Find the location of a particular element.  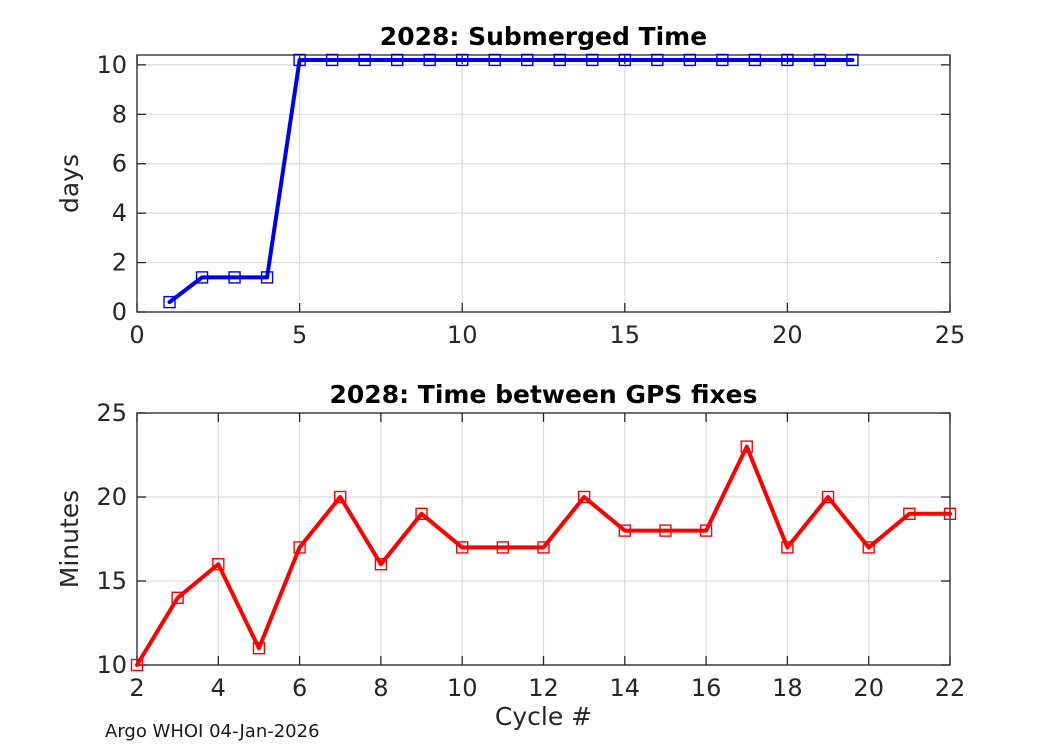

x-tick-label: 12 is located at coordinates (543, 688).